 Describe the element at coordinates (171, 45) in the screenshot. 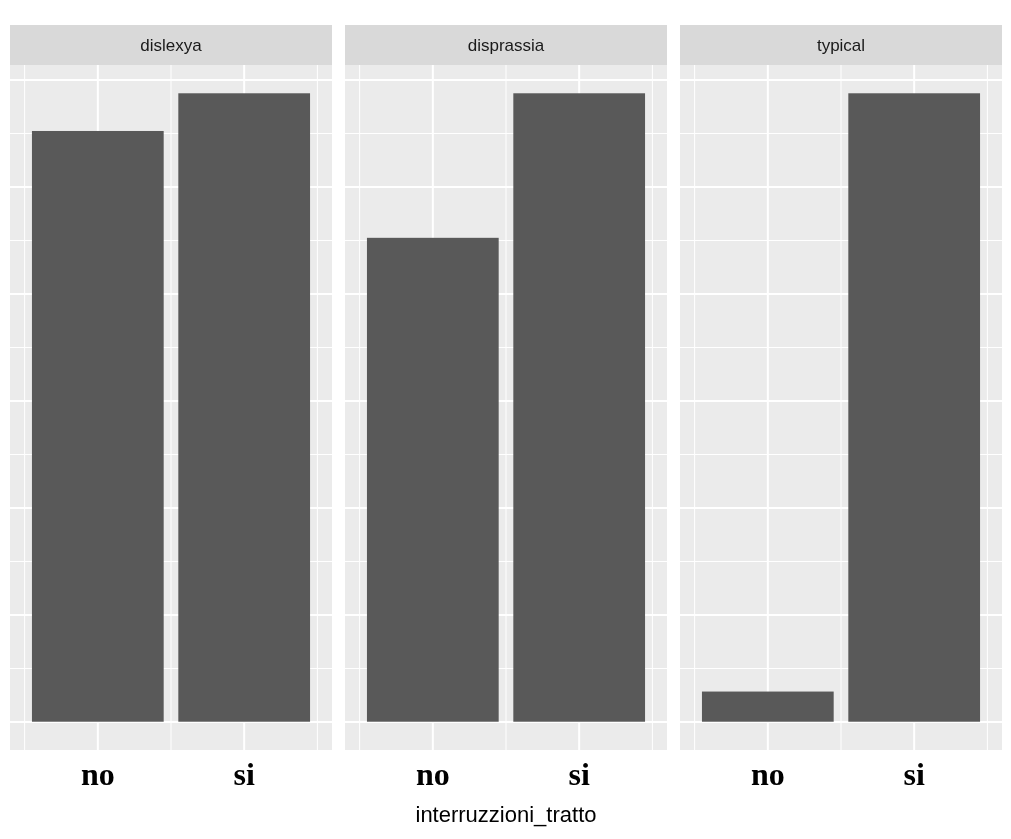

I see `chart-title: dislexya` at that location.